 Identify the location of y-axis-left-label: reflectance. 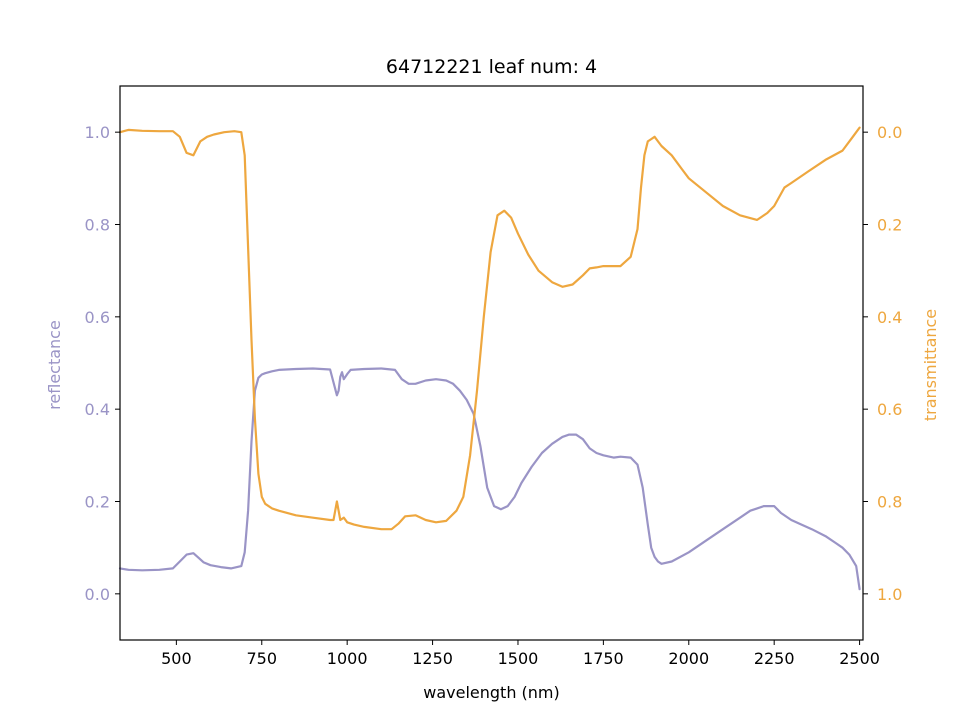
(54, 365).